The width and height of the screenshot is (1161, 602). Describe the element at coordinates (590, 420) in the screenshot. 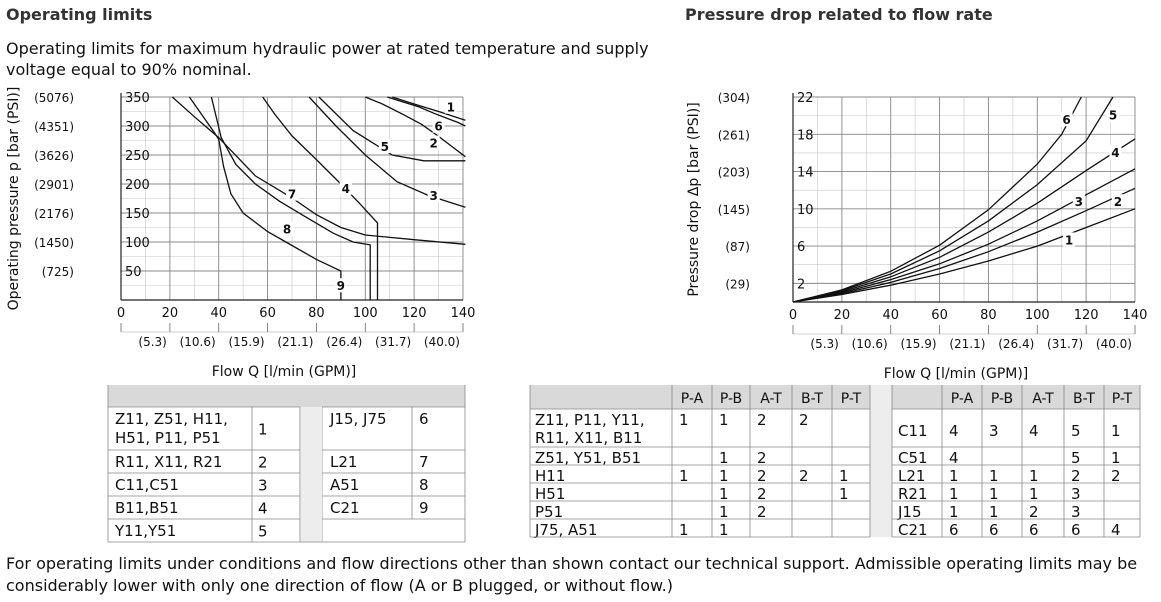

I see `valve-codes: Z11, P11, Y11,` at that location.